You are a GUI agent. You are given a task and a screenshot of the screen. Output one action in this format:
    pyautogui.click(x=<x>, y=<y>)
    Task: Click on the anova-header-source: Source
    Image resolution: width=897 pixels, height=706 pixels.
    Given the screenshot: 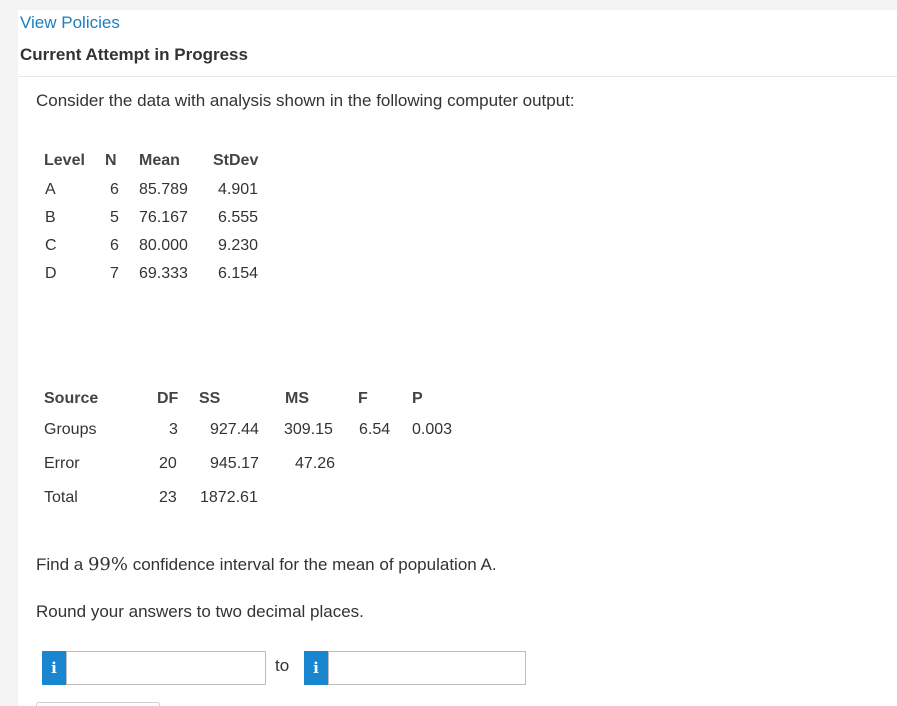 What is the action you would take?
    pyautogui.click(x=71, y=398)
    